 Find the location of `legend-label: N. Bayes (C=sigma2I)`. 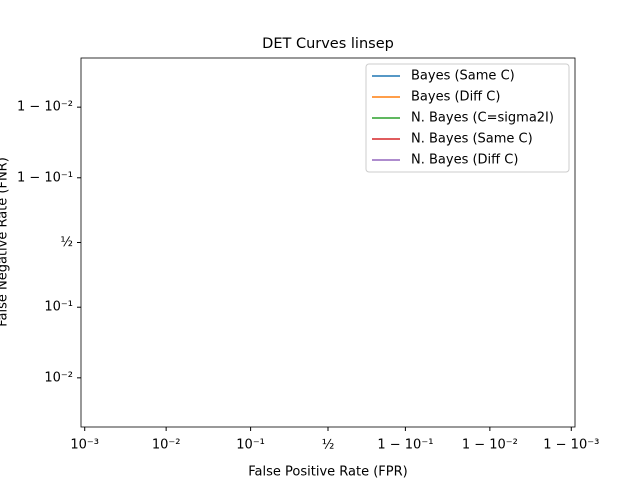

legend-label: N. Bayes (C=sigma2I) is located at coordinates (482, 118).